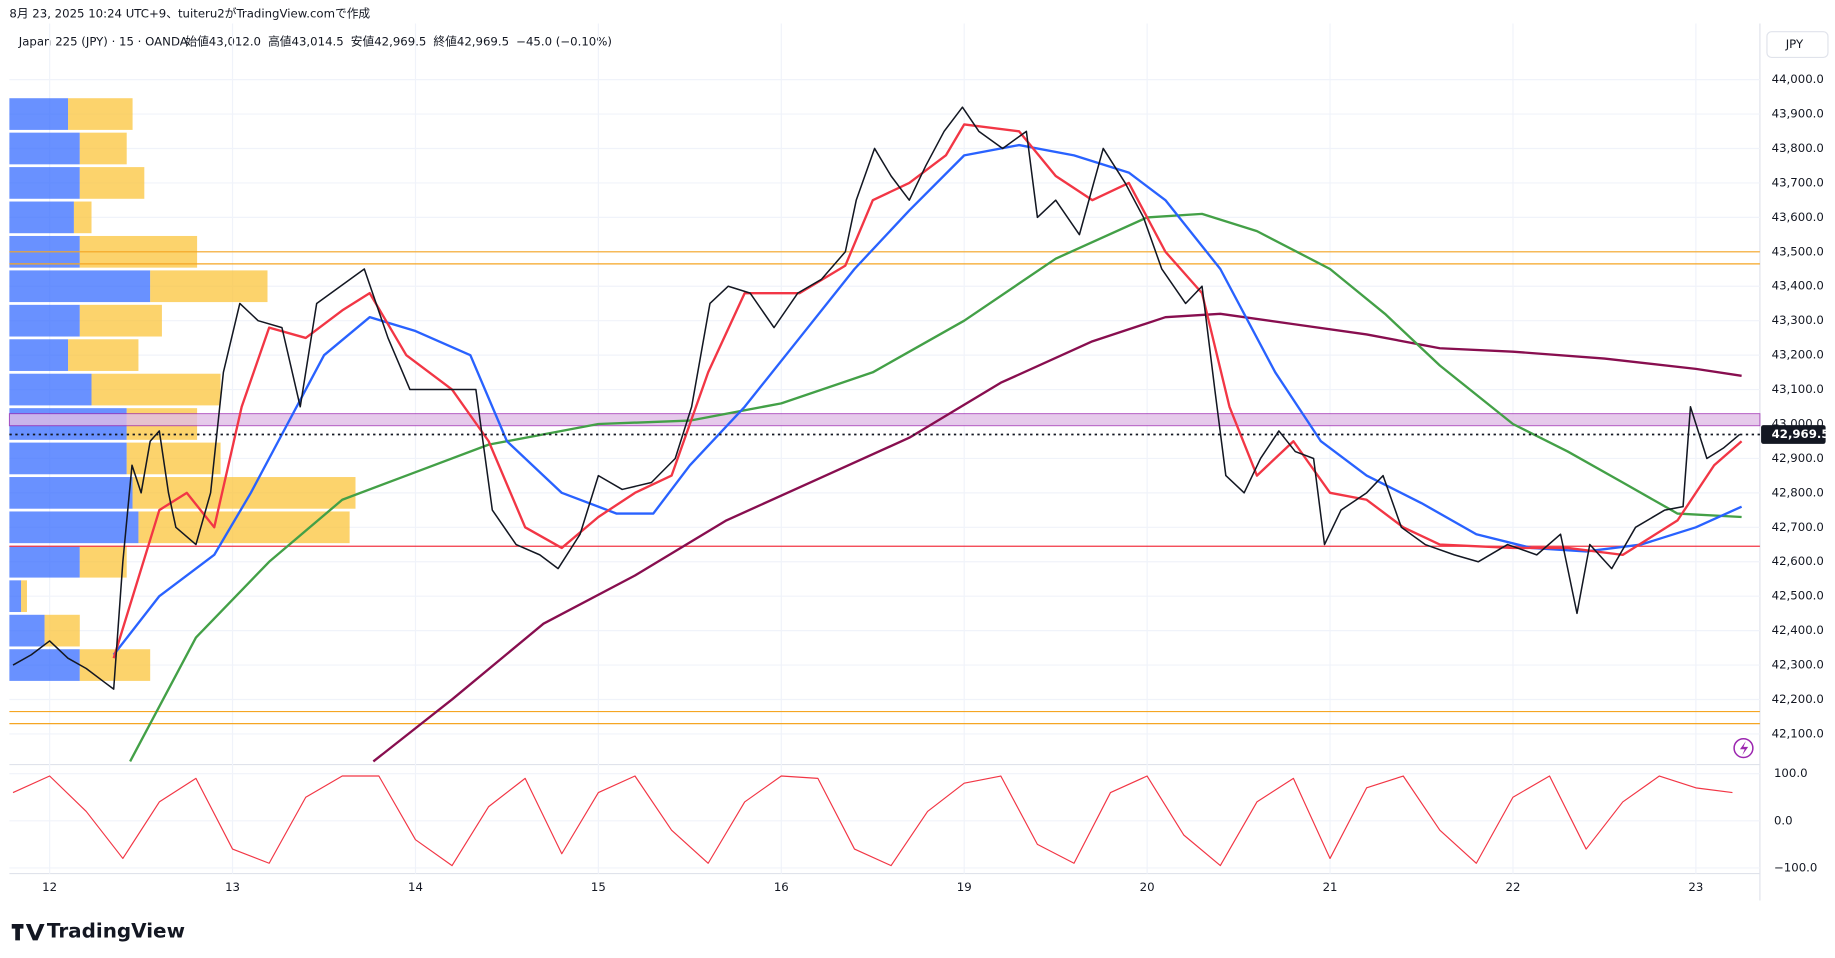 The width and height of the screenshot is (1835, 958). What do you see at coordinates (389, 42) in the screenshot?
I see `ohlc-value: 安値42,969.5` at bounding box center [389, 42].